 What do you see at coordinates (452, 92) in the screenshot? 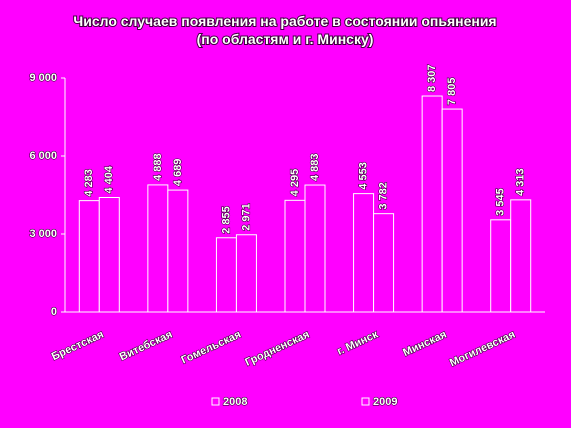
I see `value-label: 7 805` at bounding box center [452, 92].